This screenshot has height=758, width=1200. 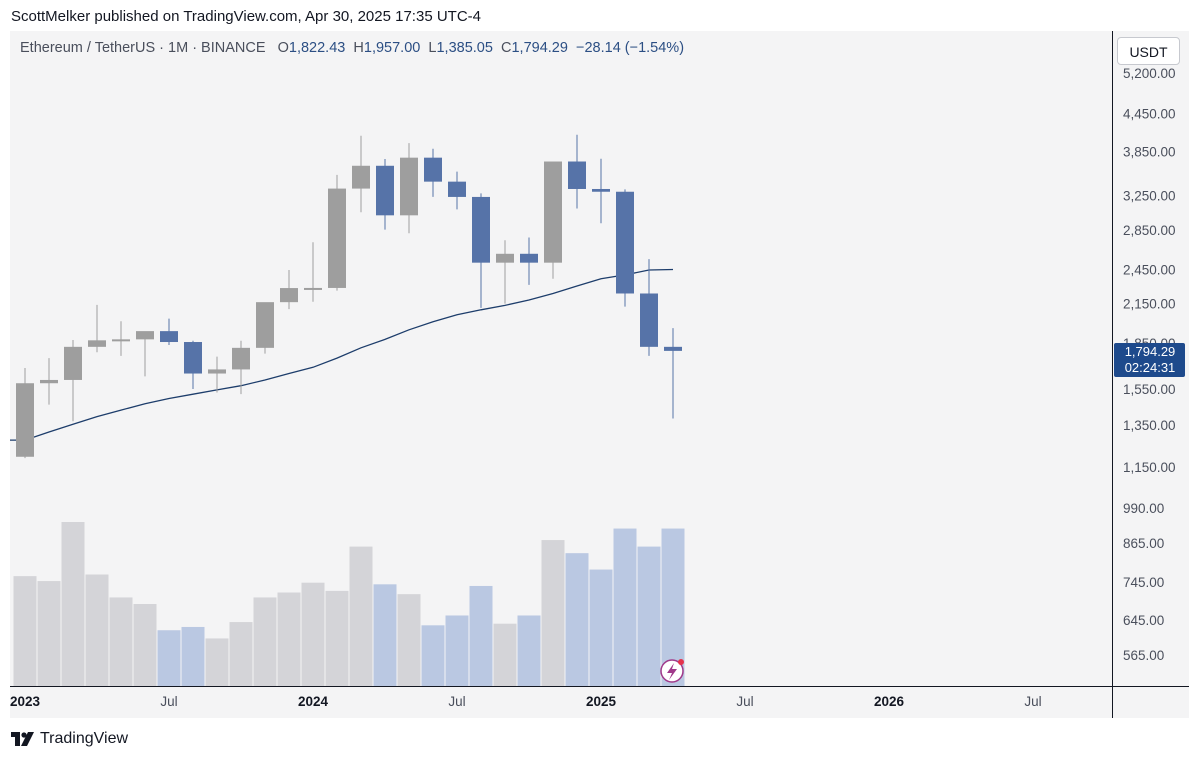 I want to click on low-label: L, so click(x=432, y=48).